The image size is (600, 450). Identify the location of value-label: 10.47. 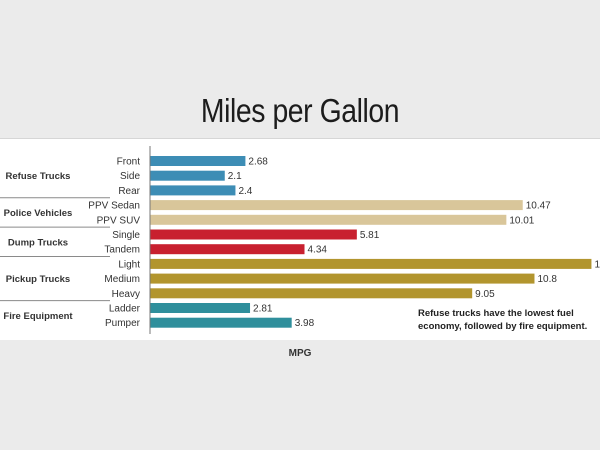
(538, 206).